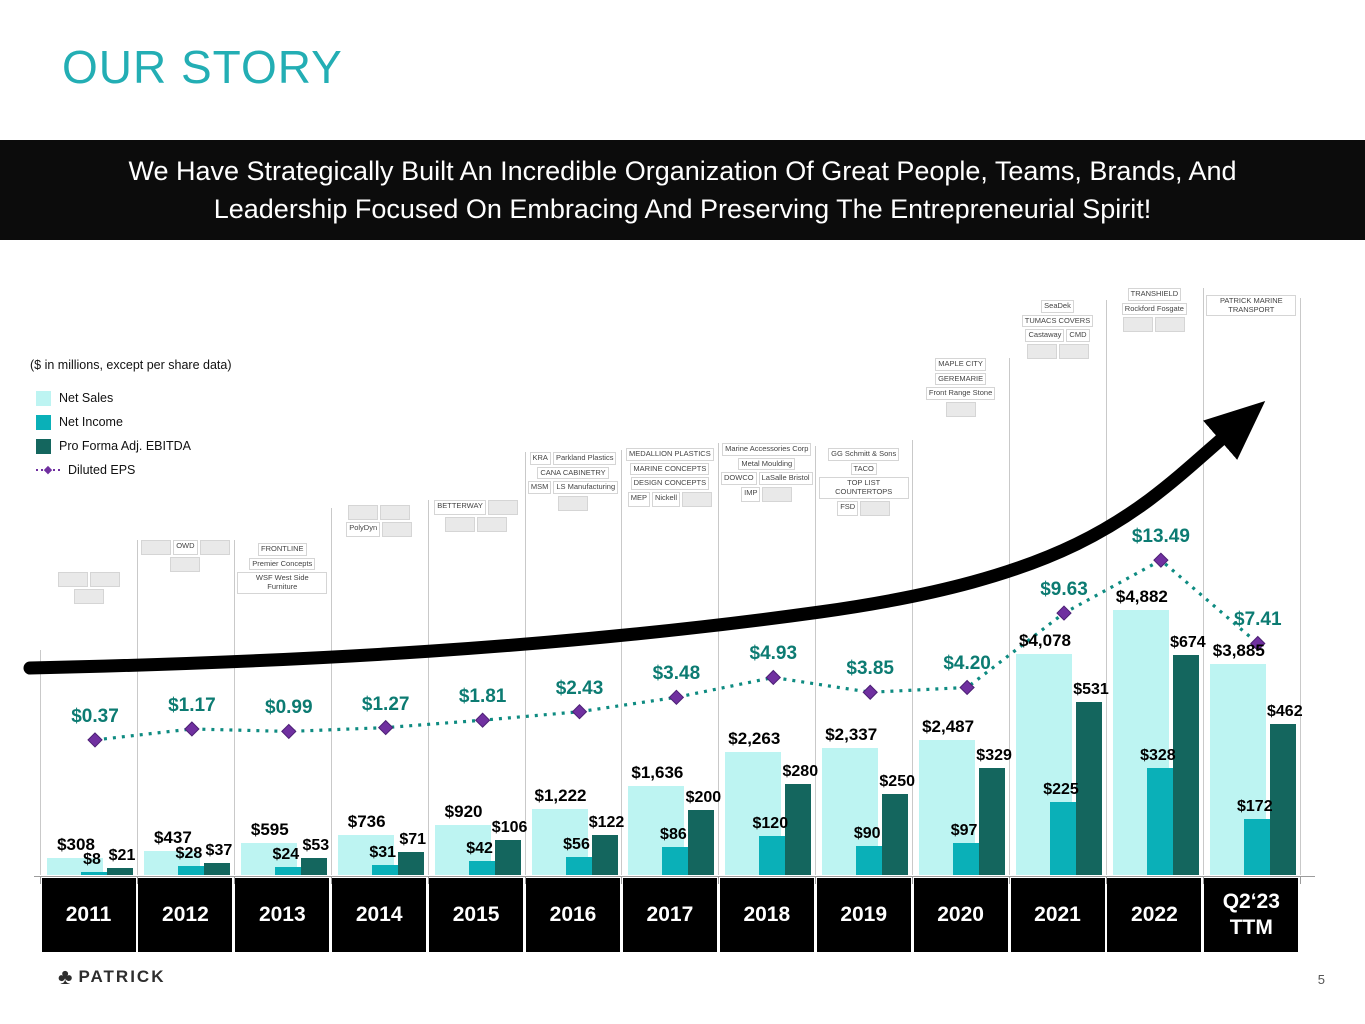  I want to click on net-income-label: $172, so click(1255, 806).